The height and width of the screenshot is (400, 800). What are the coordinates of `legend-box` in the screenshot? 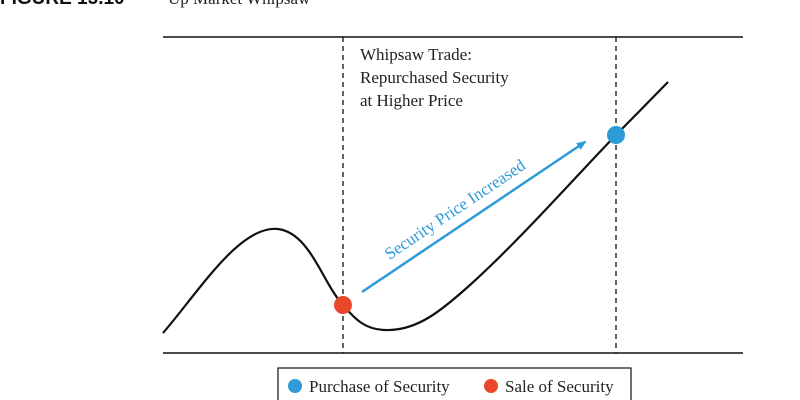 It's located at (454, 383).